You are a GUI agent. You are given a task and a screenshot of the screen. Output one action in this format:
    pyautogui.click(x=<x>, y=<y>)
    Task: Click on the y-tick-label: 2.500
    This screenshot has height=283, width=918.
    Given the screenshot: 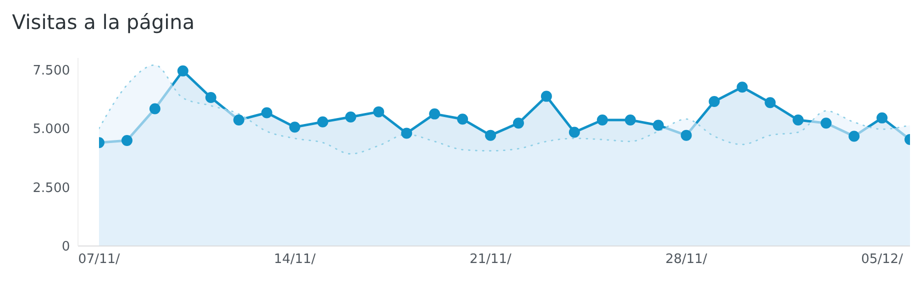 What is the action you would take?
    pyautogui.click(x=51, y=188)
    